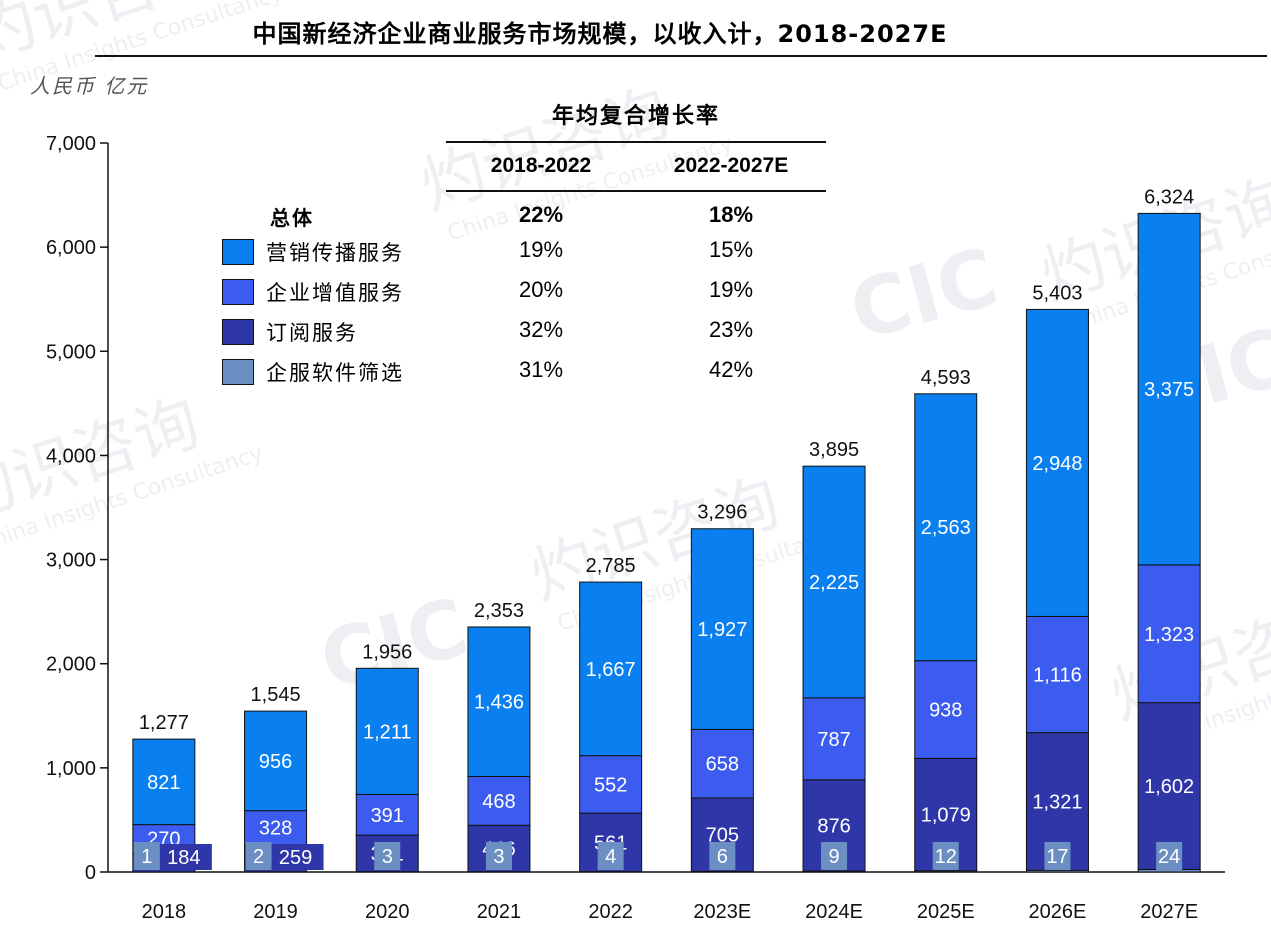 The image size is (1271, 937). Describe the element at coordinates (183, 858) in the screenshot. I see `data-label-subscription: 184` at that location.